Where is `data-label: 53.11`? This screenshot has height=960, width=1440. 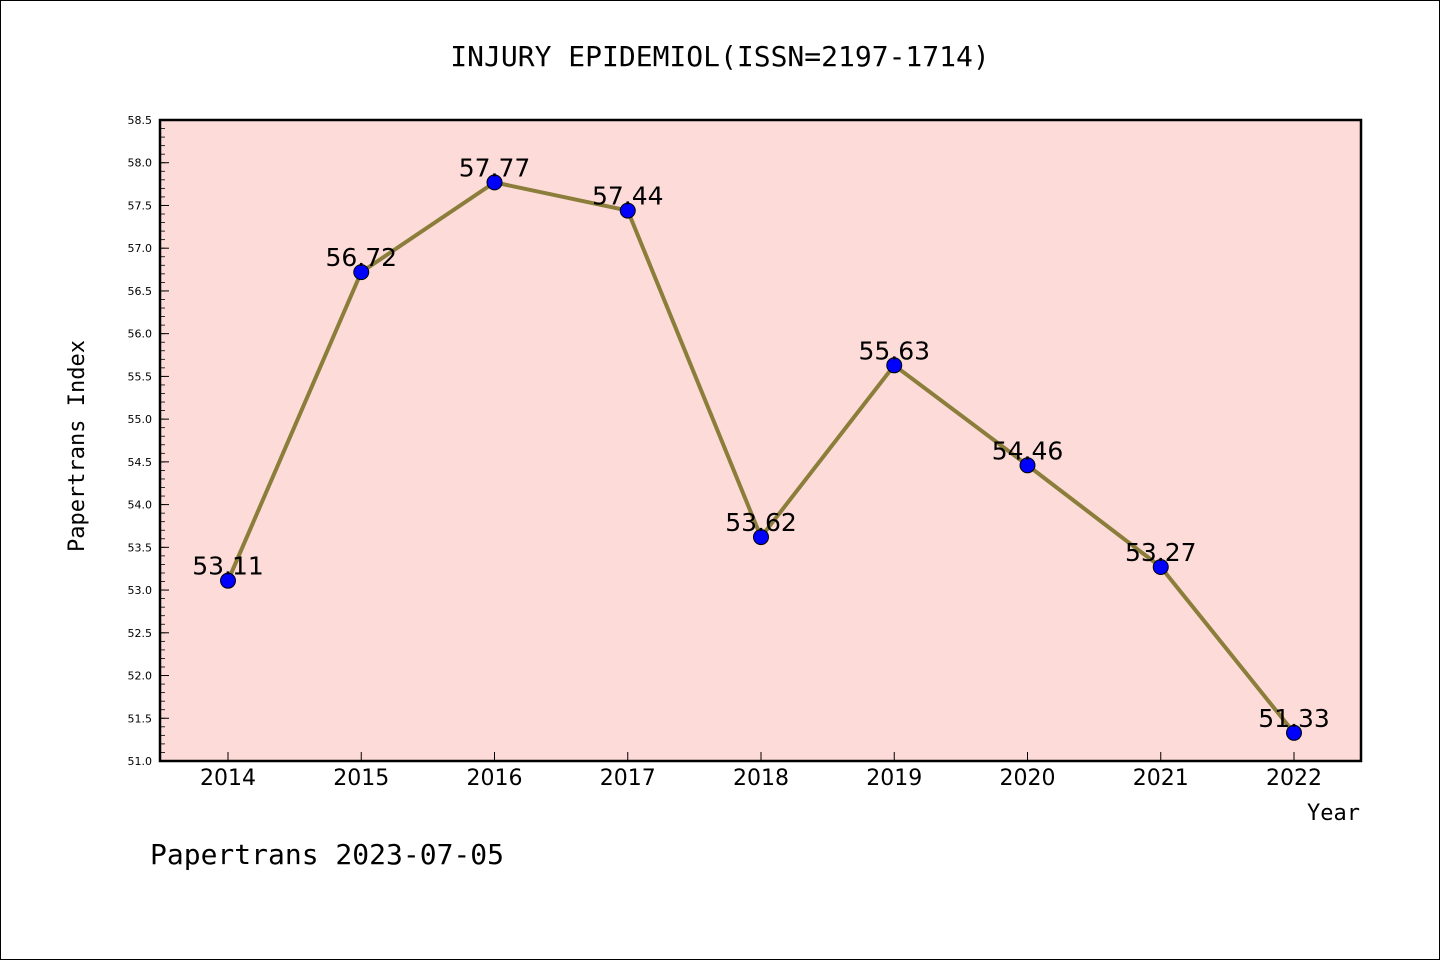
data-label: 53.11 is located at coordinates (228, 566).